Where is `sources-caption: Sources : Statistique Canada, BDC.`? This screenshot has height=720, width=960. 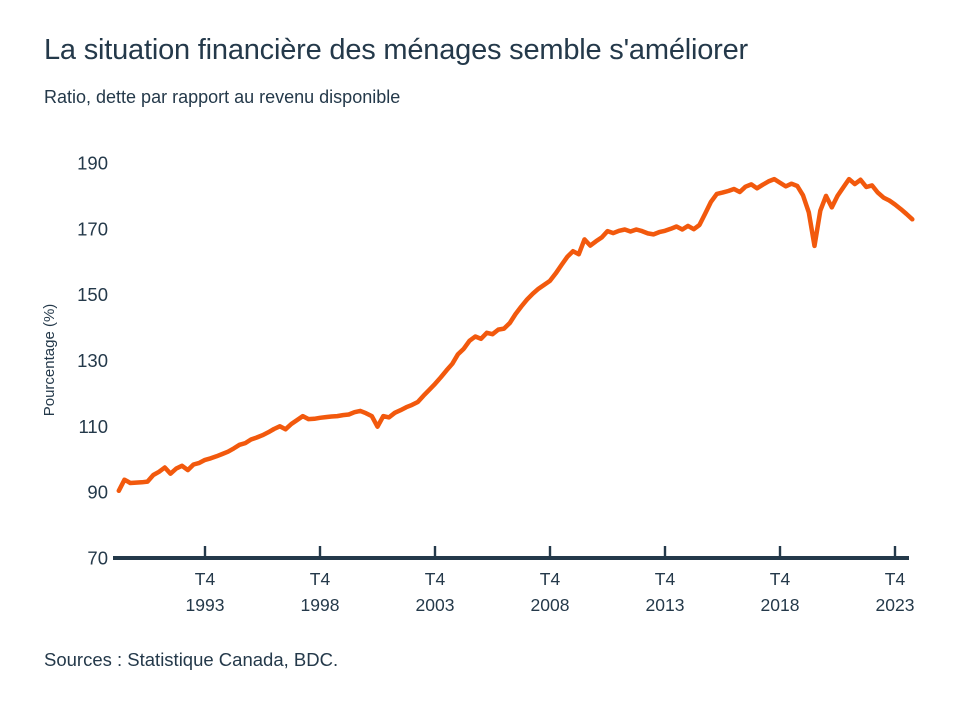 sources-caption: Sources : Statistique Canada, BDC. is located at coordinates (191, 659).